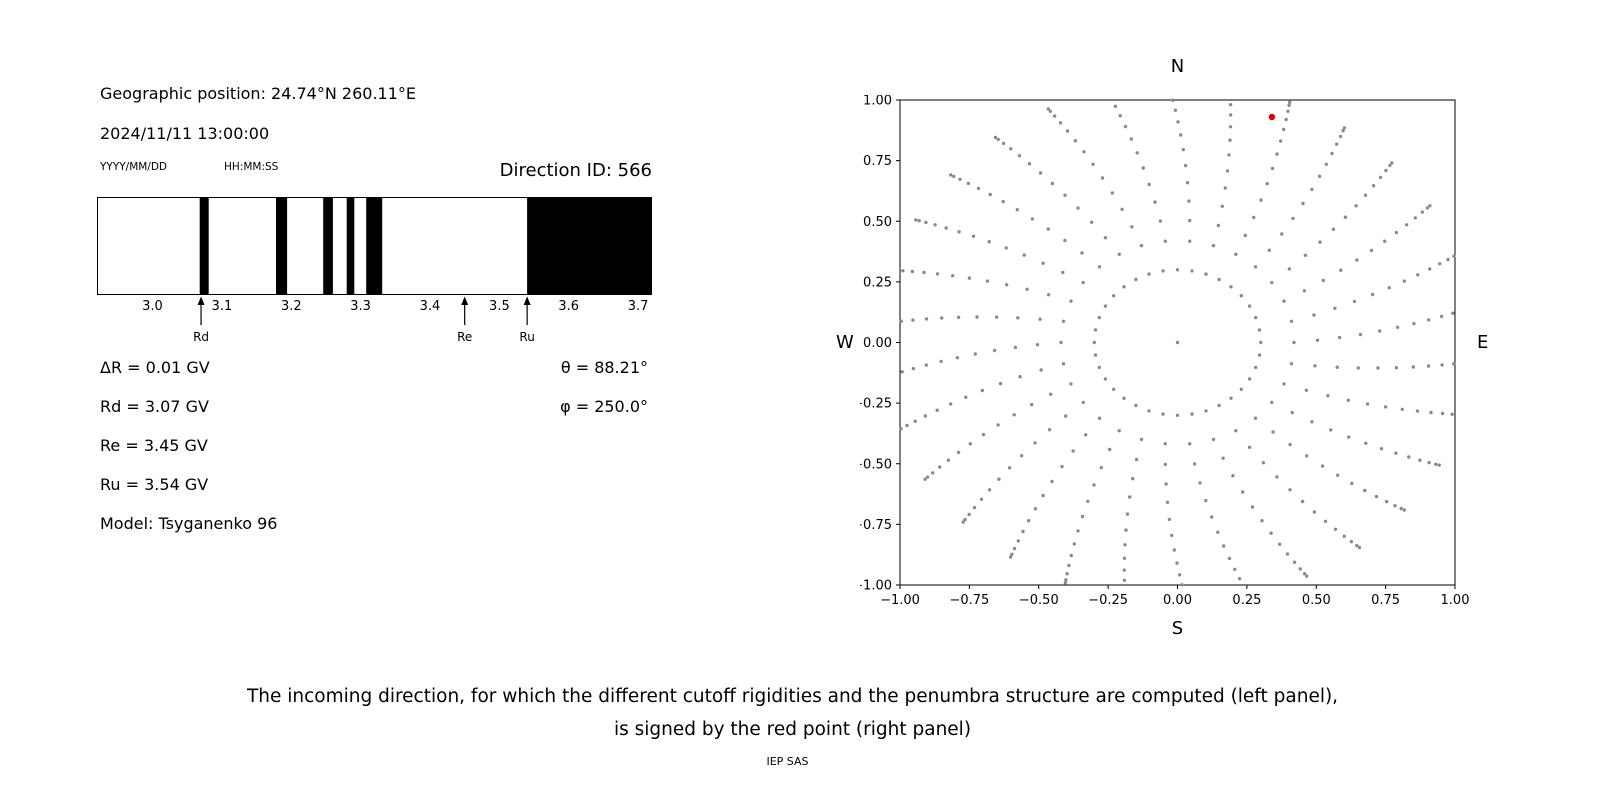  What do you see at coordinates (189, 167) in the screenshot?
I see `datetime-format-labels: YYYY/MM/DD HH:MM:SS` at bounding box center [189, 167].